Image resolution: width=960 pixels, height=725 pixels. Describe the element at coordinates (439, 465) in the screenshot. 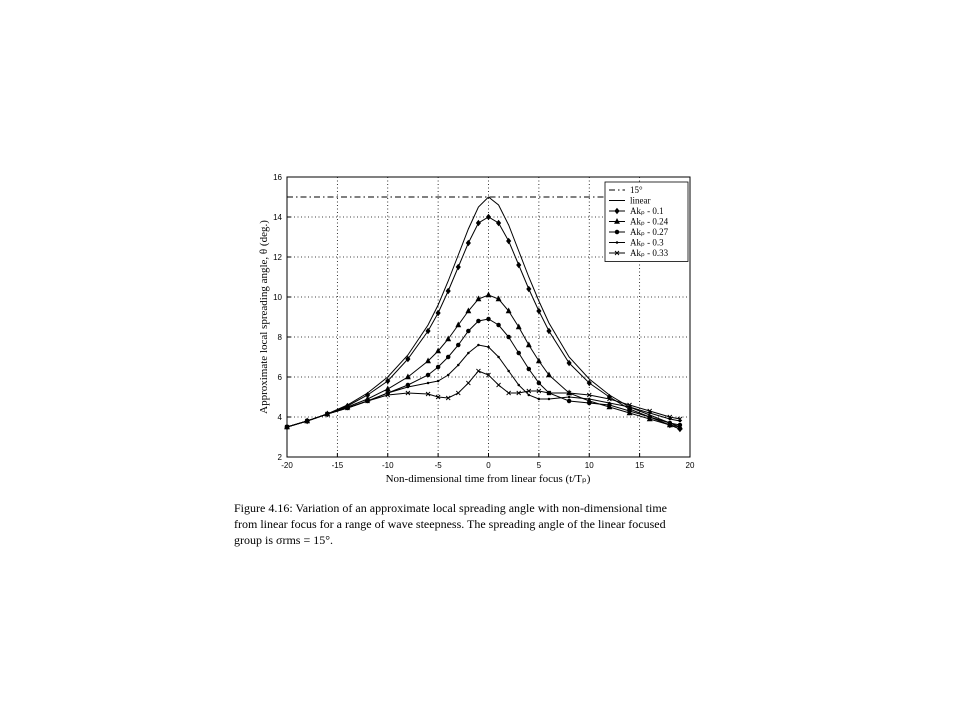

I see `x-tick-label: -5` at that location.